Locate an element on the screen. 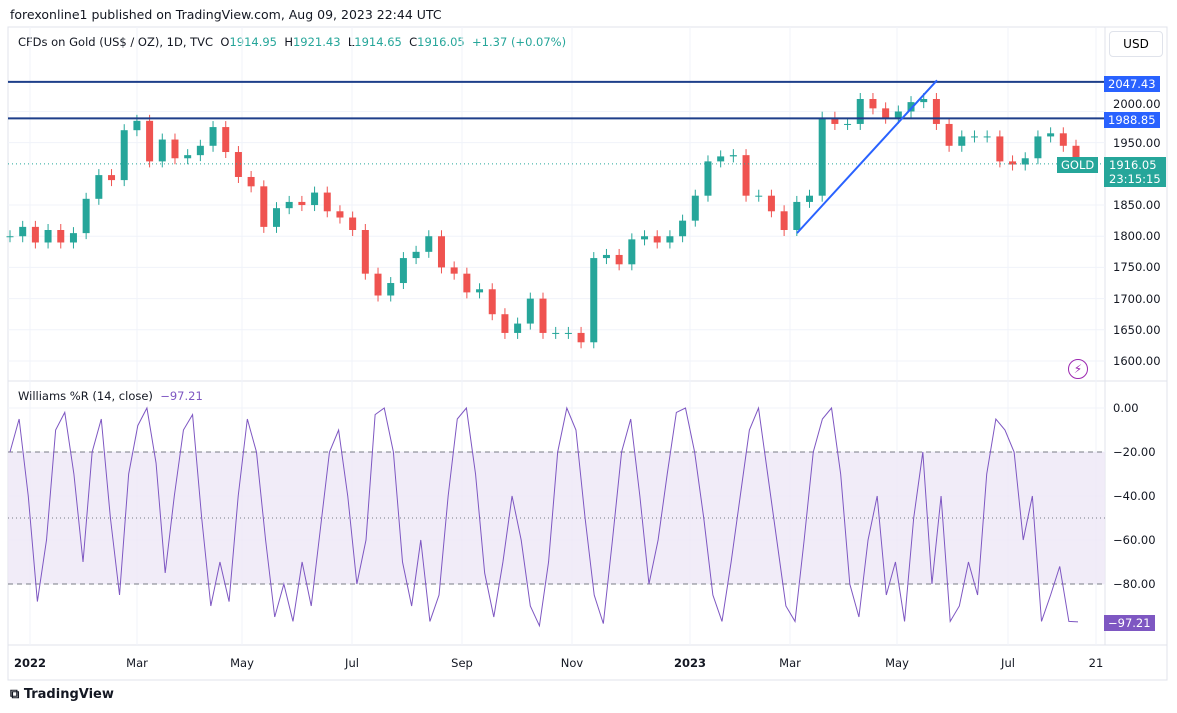  williams-legend: Williams %R (14, close) −97.21 is located at coordinates (110, 396).